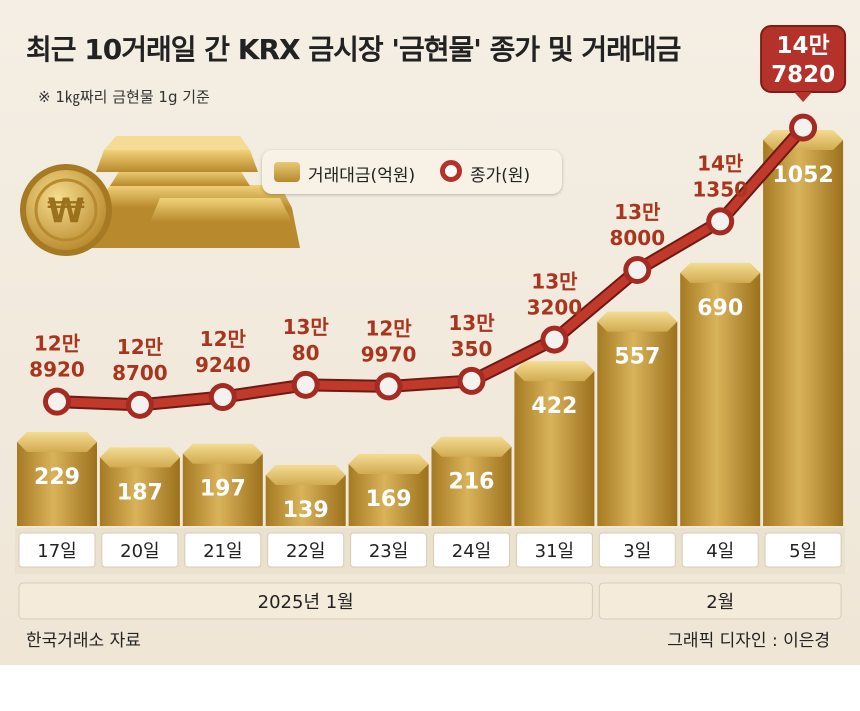  I want to click on price-label-bottom: 350, so click(472, 349).